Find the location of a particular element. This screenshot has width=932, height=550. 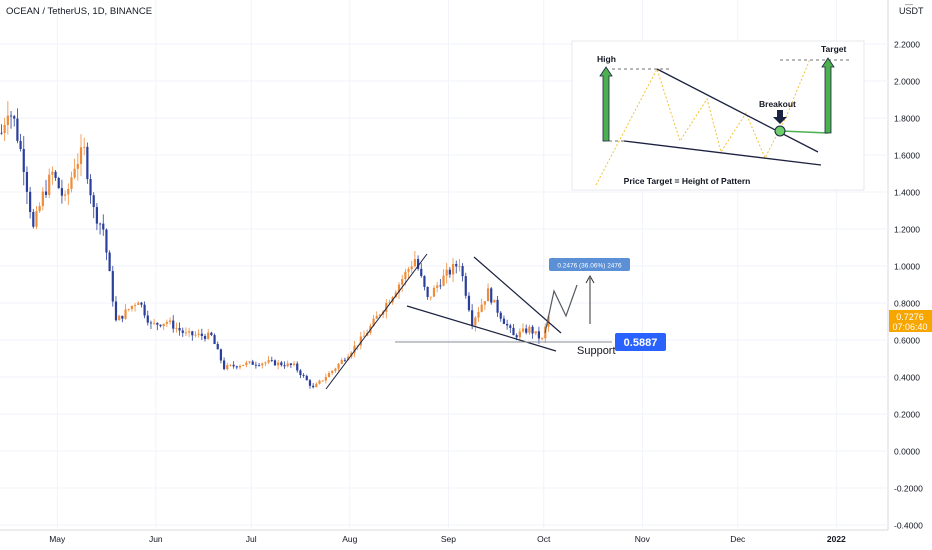

measure-label-box is located at coordinates (589, 264).